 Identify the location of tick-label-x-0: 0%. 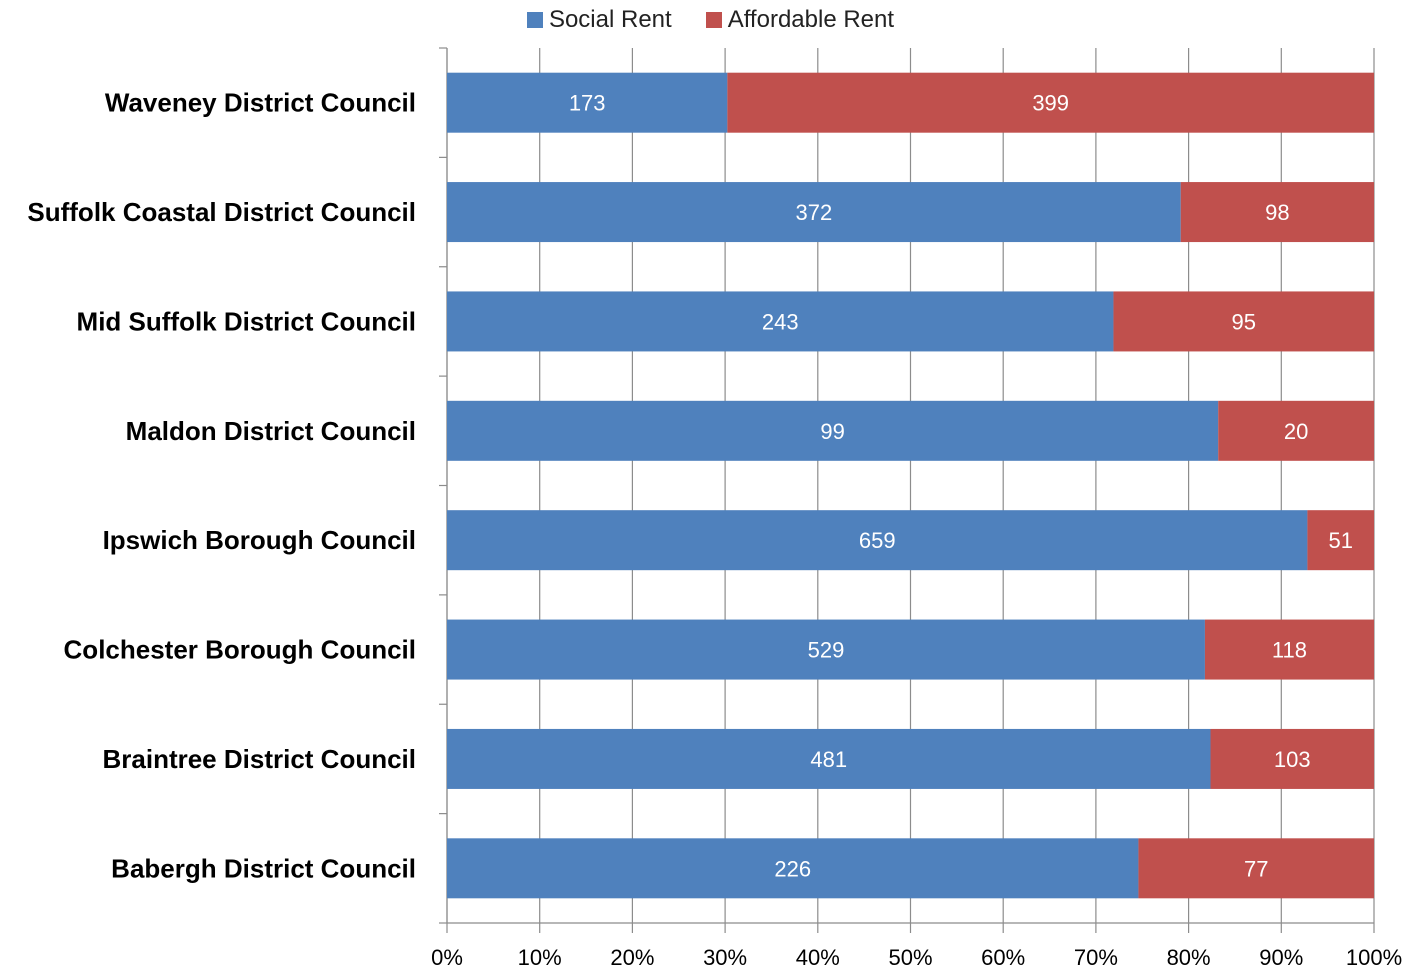
(447, 957).